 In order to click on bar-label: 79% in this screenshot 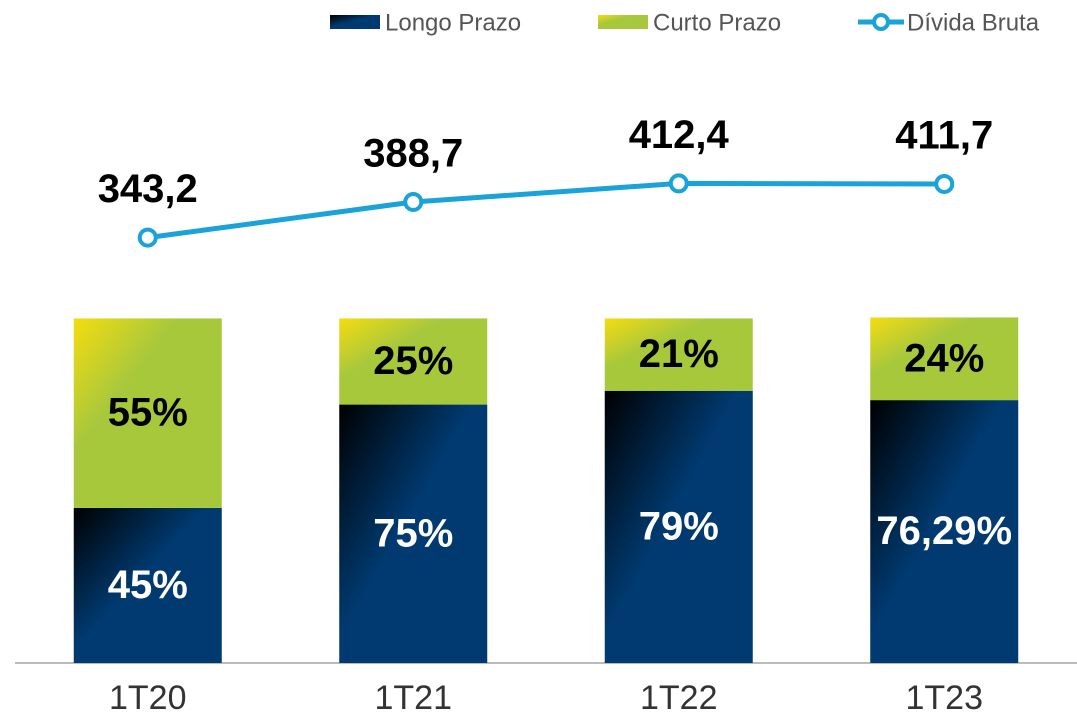, I will do `click(679, 526)`.